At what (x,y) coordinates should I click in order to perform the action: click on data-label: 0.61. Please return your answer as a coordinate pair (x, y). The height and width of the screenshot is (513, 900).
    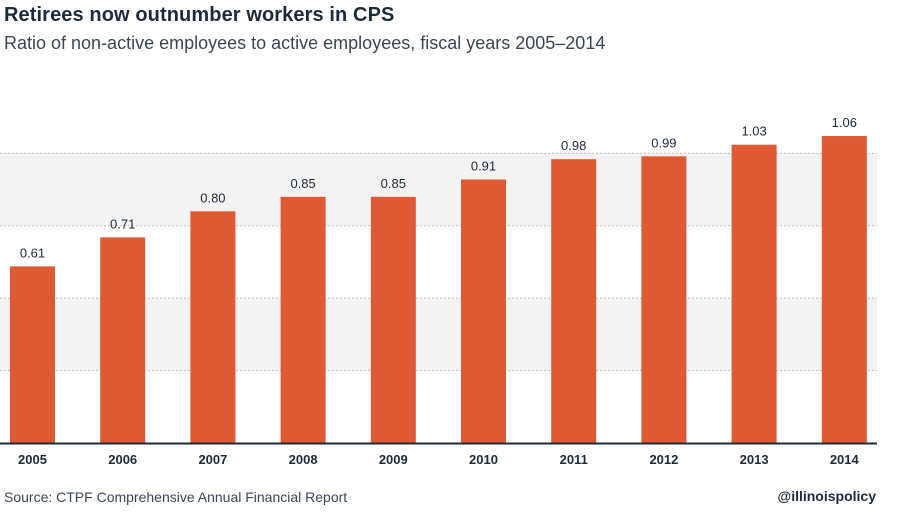
    Looking at the image, I should click on (32, 252).